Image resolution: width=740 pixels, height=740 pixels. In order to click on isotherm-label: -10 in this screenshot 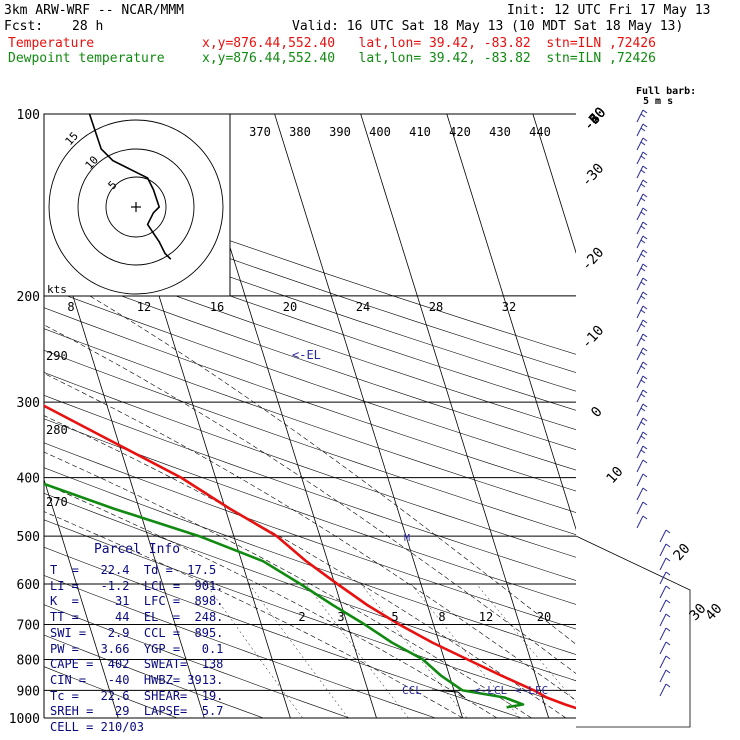, I will do `click(593, 338)`.